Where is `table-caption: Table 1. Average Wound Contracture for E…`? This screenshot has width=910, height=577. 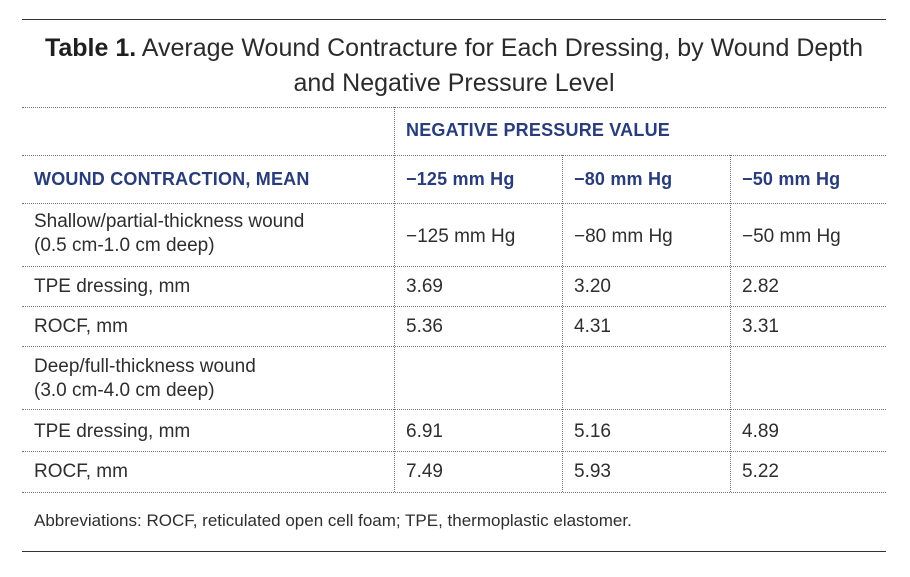
table-caption: Table 1. Average Wound Contracture for E… is located at coordinates (454, 66).